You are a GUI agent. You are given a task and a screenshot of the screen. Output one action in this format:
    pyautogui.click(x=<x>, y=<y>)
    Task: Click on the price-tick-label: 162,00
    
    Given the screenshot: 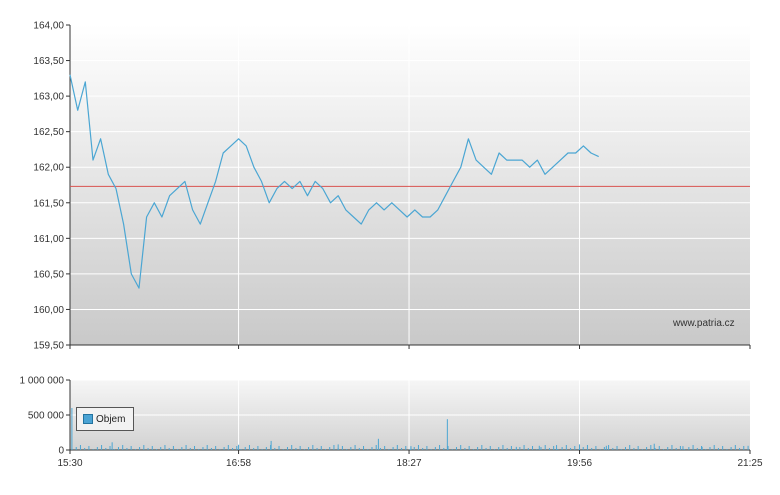 What is the action you would take?
    pyautogui.click(x=48, y=168)
    